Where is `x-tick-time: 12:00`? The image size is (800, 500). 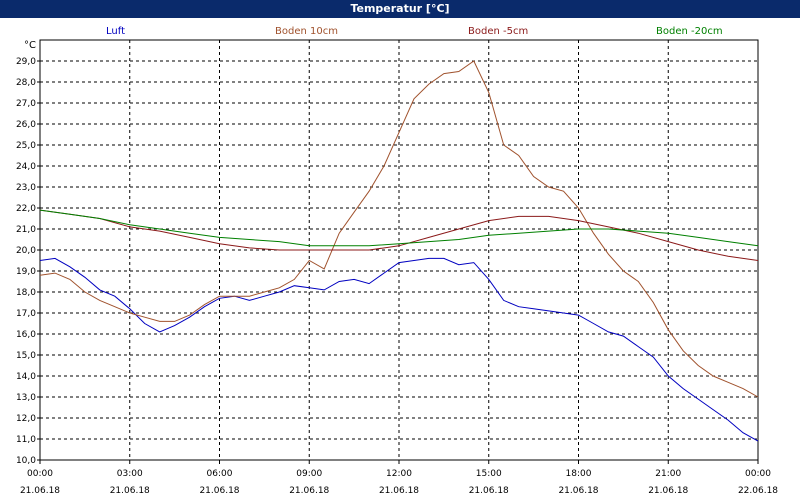
x-tick-time: 12:00 is located at coordinates (399, 474).